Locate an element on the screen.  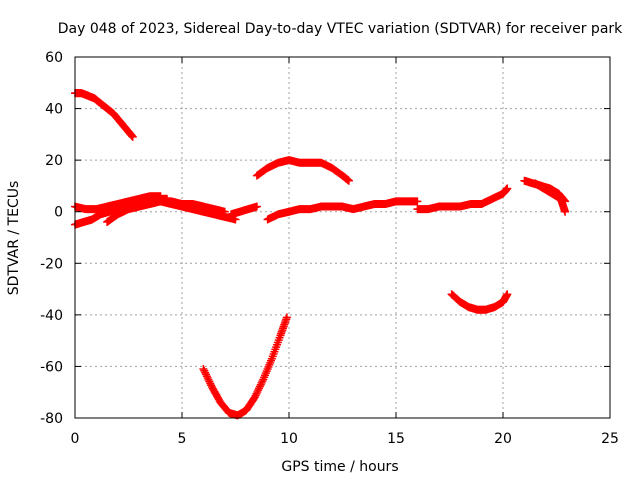
data-point is located at coordinates (203, 369).